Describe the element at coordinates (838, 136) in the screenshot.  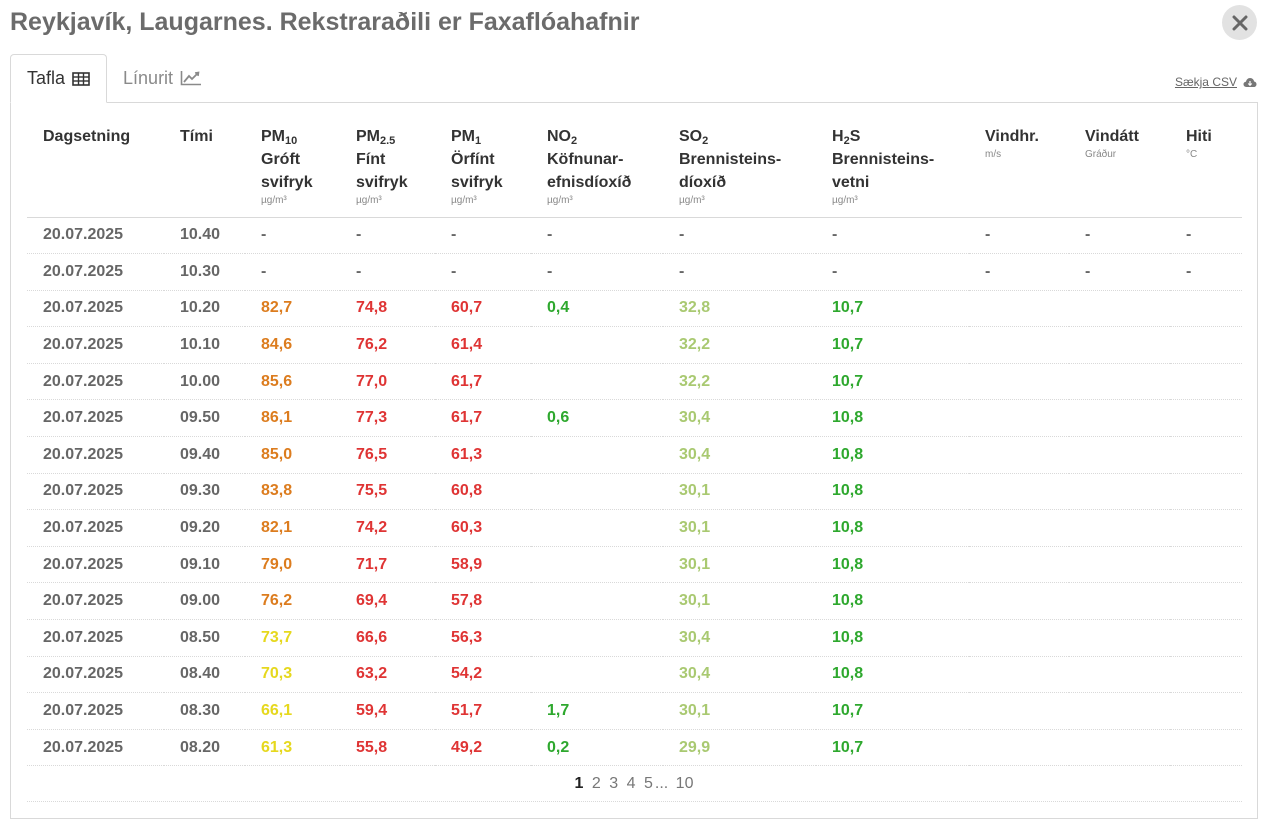
I see `column-header-label: H` at that location.